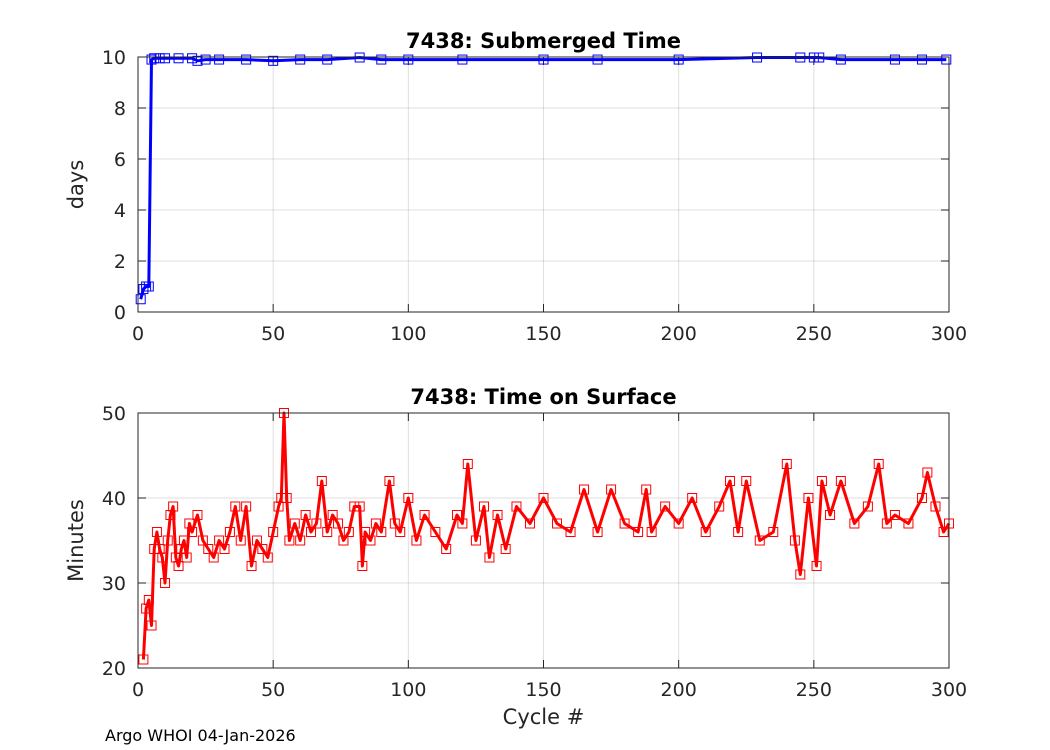 This screenshot has height=750, width=1050. Describe the element at coordinates (114, 414) in the screenshot. I see `y-tick-label: 50` at that location.